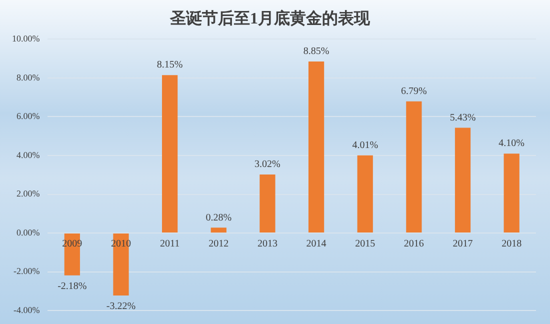  Describe the element at coordinates (512, 244) in the screenshot. I see `x-tick-label: 2018` at that location.